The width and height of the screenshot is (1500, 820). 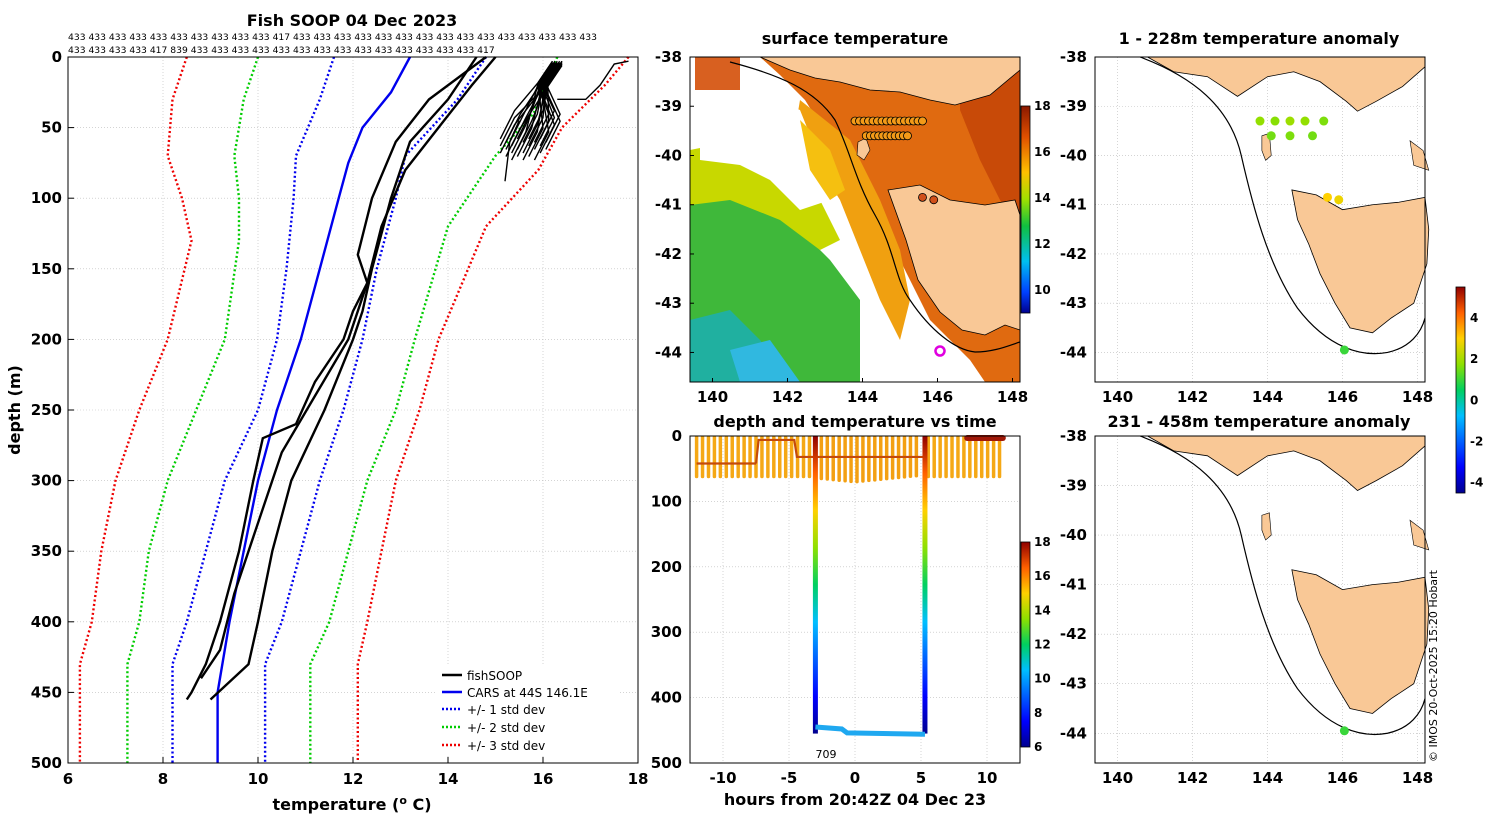 What do you see at coordinates (765, 152) in the screenshot?
I see `sst-white-cloud` at bounding box center [765, 152].